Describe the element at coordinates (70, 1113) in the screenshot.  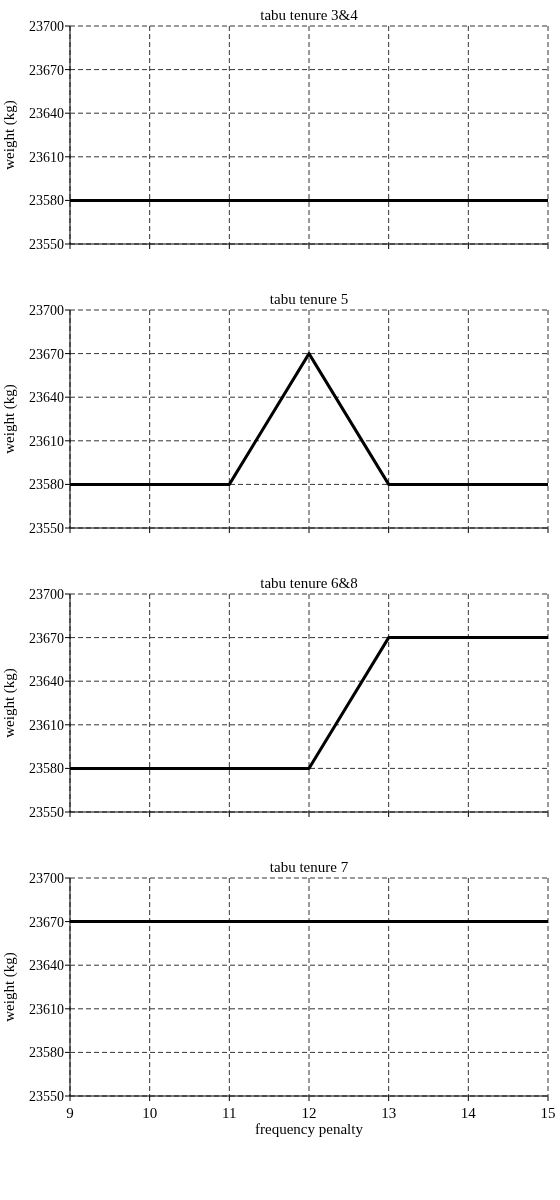
I see `x-tick-label: 9` at that location.